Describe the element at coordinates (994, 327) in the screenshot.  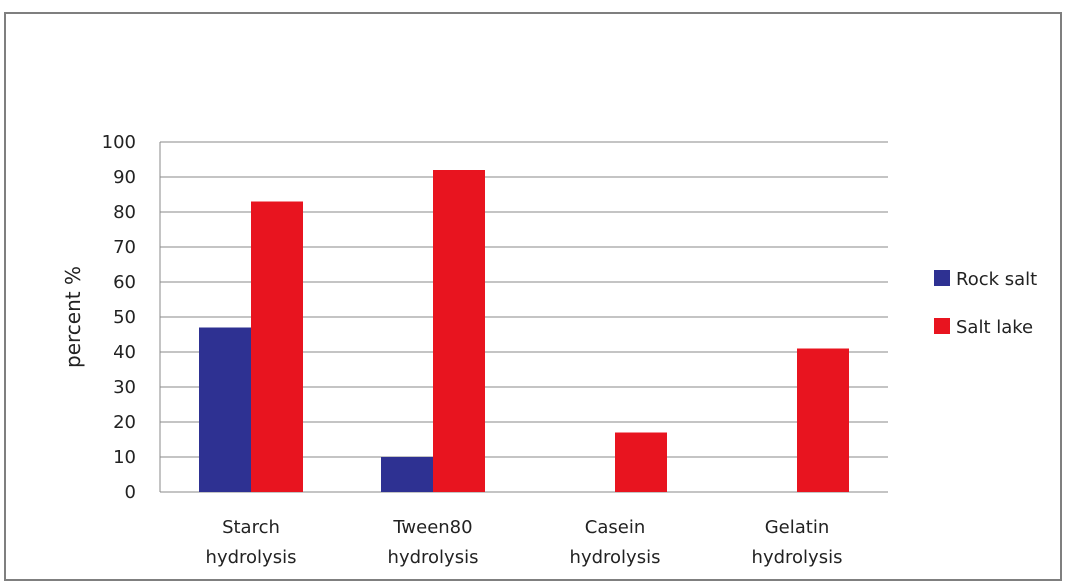
I see `legend-label-1: Salt lake` at that location.